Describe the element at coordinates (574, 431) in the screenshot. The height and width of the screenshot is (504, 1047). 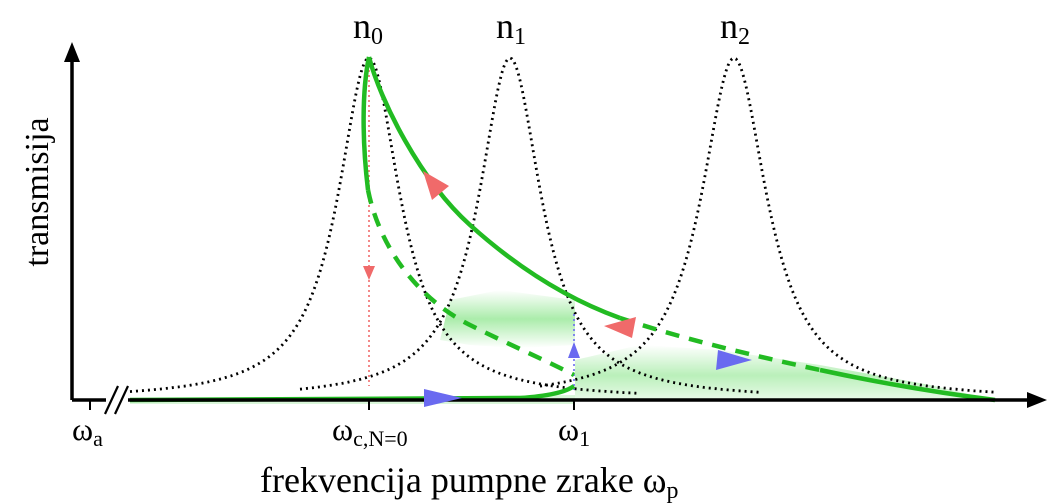
I see `tick-label-omega-1: ω1` at that location.